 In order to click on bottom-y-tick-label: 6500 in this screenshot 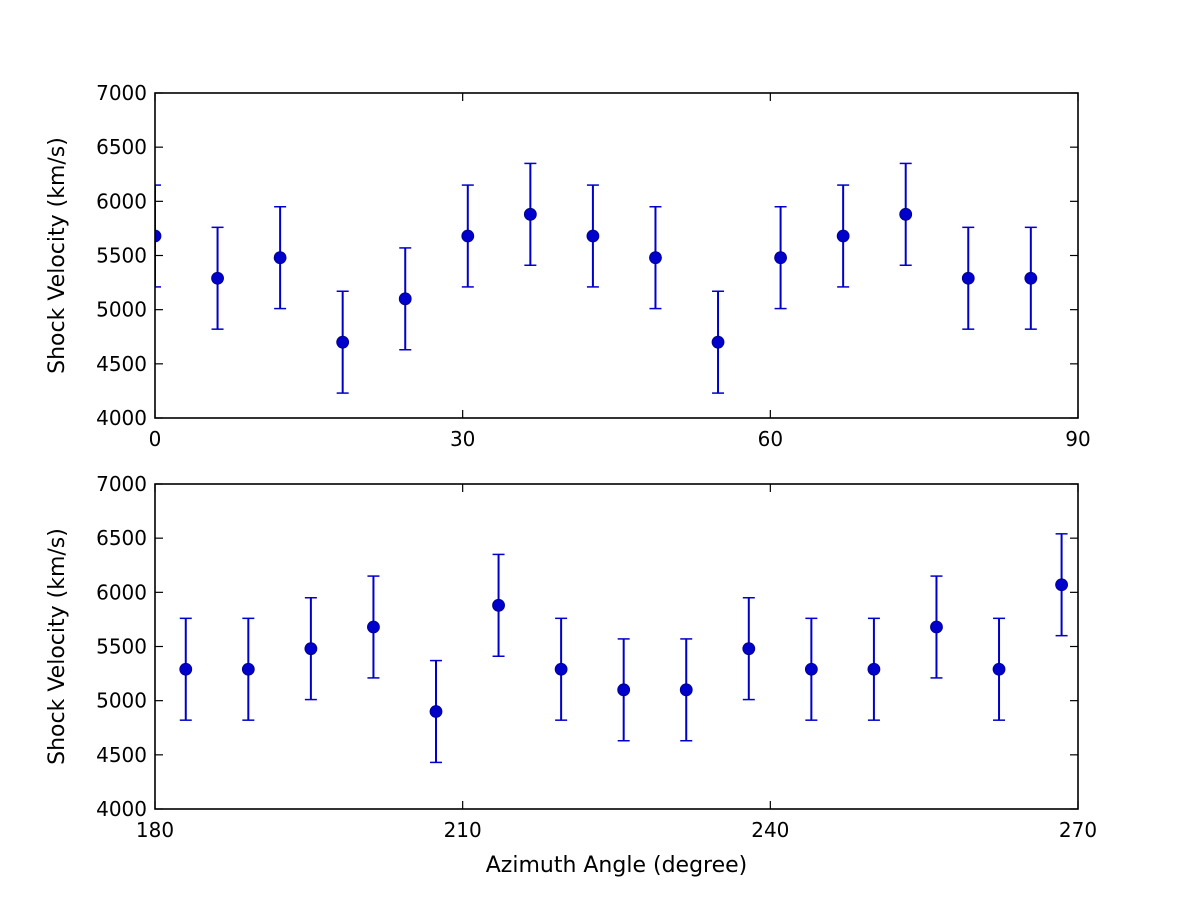, I will do `click(121, 538)`.